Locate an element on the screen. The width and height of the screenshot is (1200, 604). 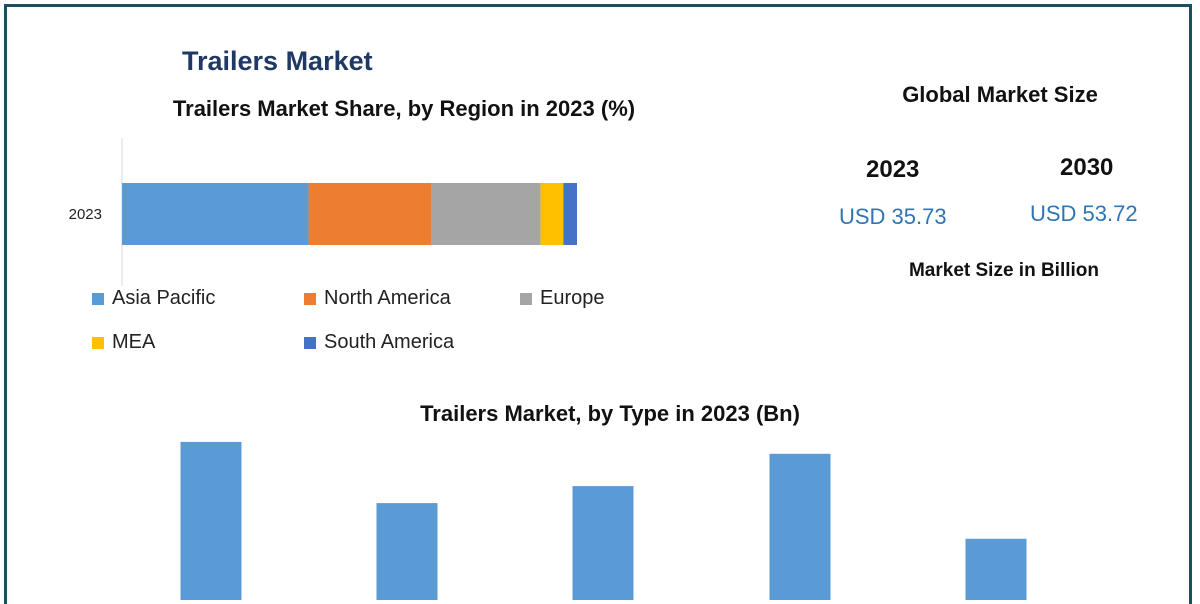
share-segment-mea is located at coordinates (552, 214).